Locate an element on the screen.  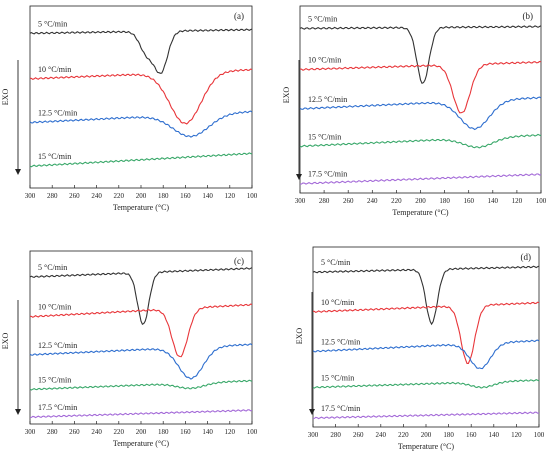
panel-label: (d) is located at coordinates (526, 257).